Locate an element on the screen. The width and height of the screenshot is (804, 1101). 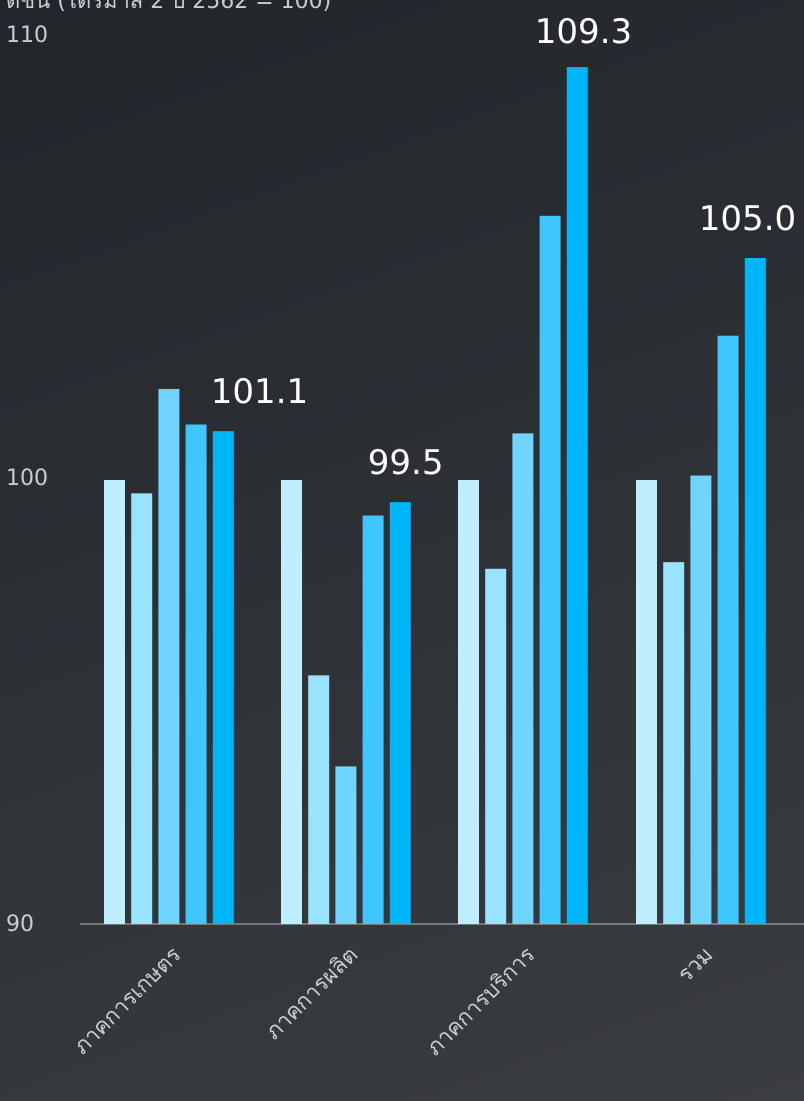
y-axis-label: ดัชนี (ไตรมาส 2 ปี 2562 = 100) is located at coordinates (168, 7).